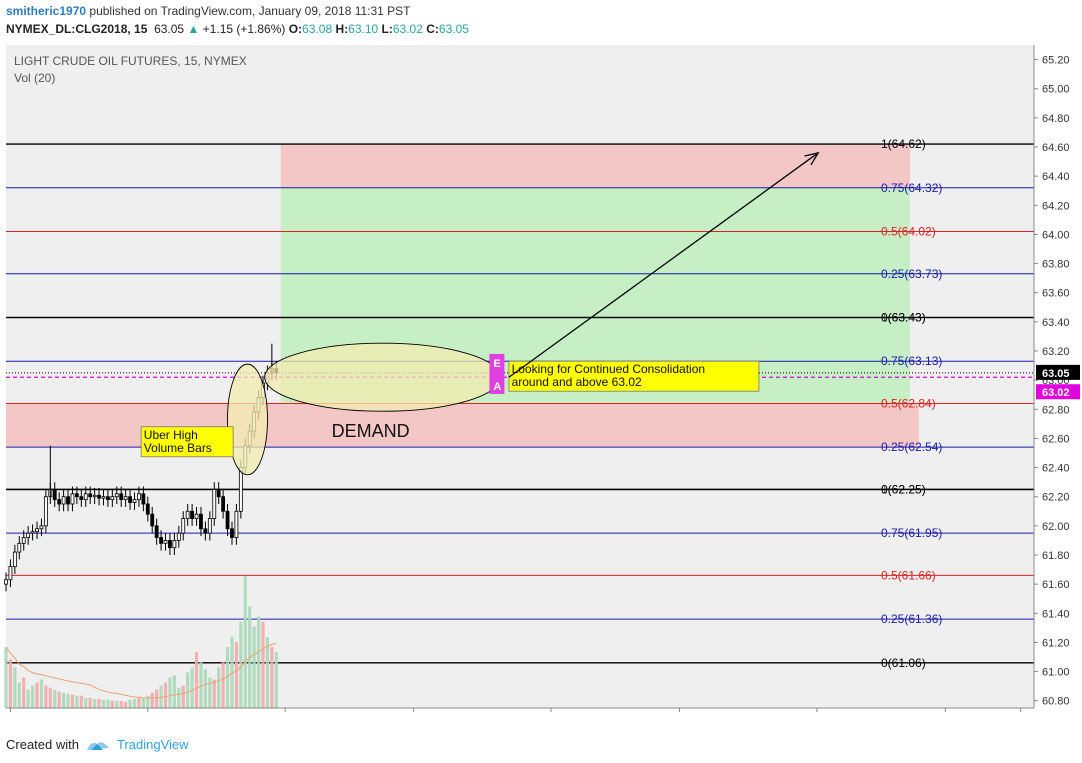 This screenshot has height=763, width=1082. Describe the element at coordinates (46, 11) in the screenshot. I see `author-link: smitheric1970` at that location.